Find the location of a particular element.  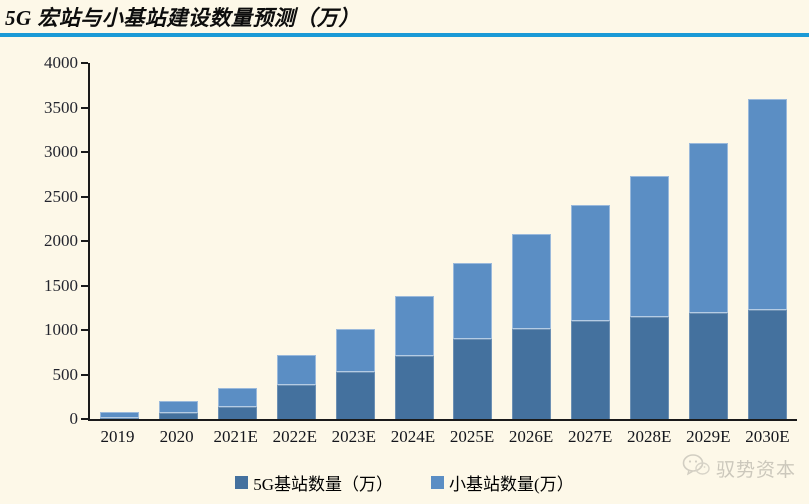

x-tick-label: 2030E is located at coordinates (767, 436).